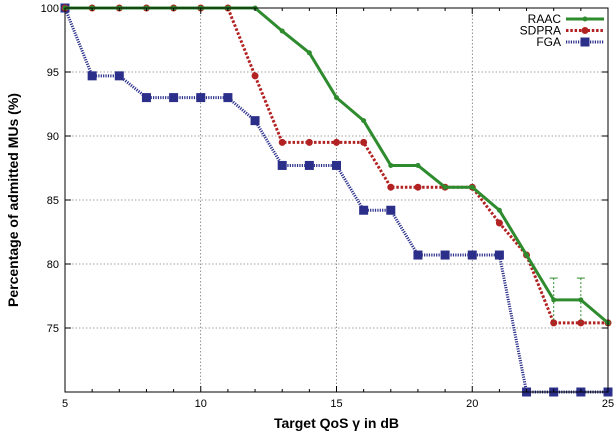 Image resolution: width=615 pixels, height=433 pixels. I want to click on x-axis-label: Target QoS γ in dB, so click(336, 423).